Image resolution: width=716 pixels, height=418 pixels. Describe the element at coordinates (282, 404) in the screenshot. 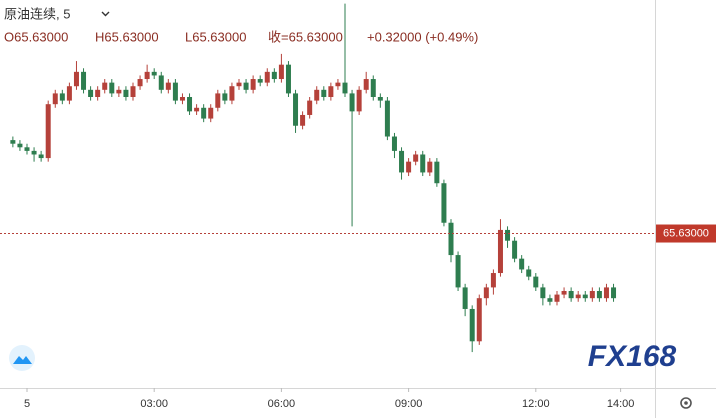

I see `x-tick-label: 06:00` at that location.